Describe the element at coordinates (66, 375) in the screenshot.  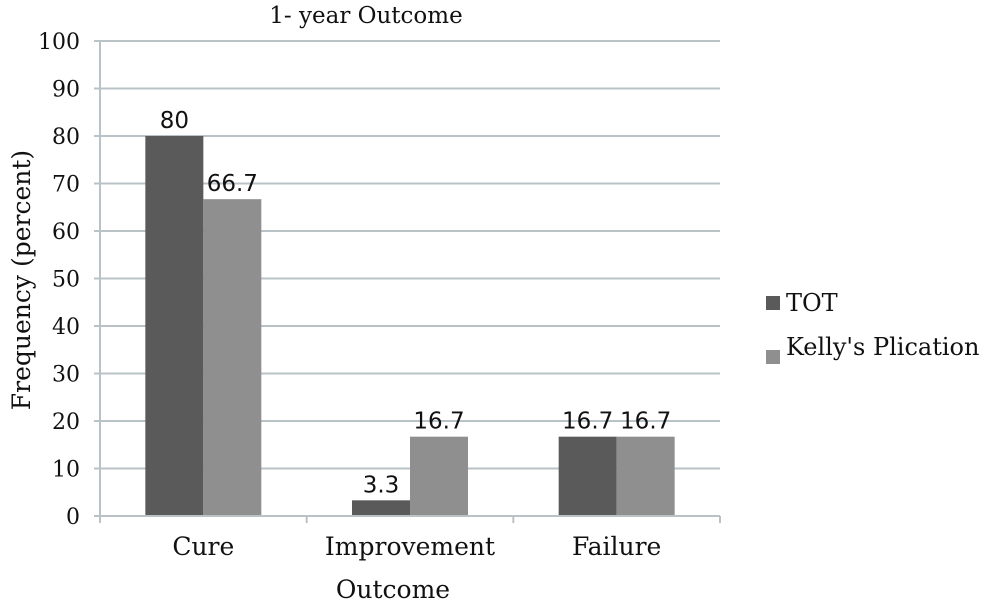
I see `y-tick-label-3: 30` at that location.